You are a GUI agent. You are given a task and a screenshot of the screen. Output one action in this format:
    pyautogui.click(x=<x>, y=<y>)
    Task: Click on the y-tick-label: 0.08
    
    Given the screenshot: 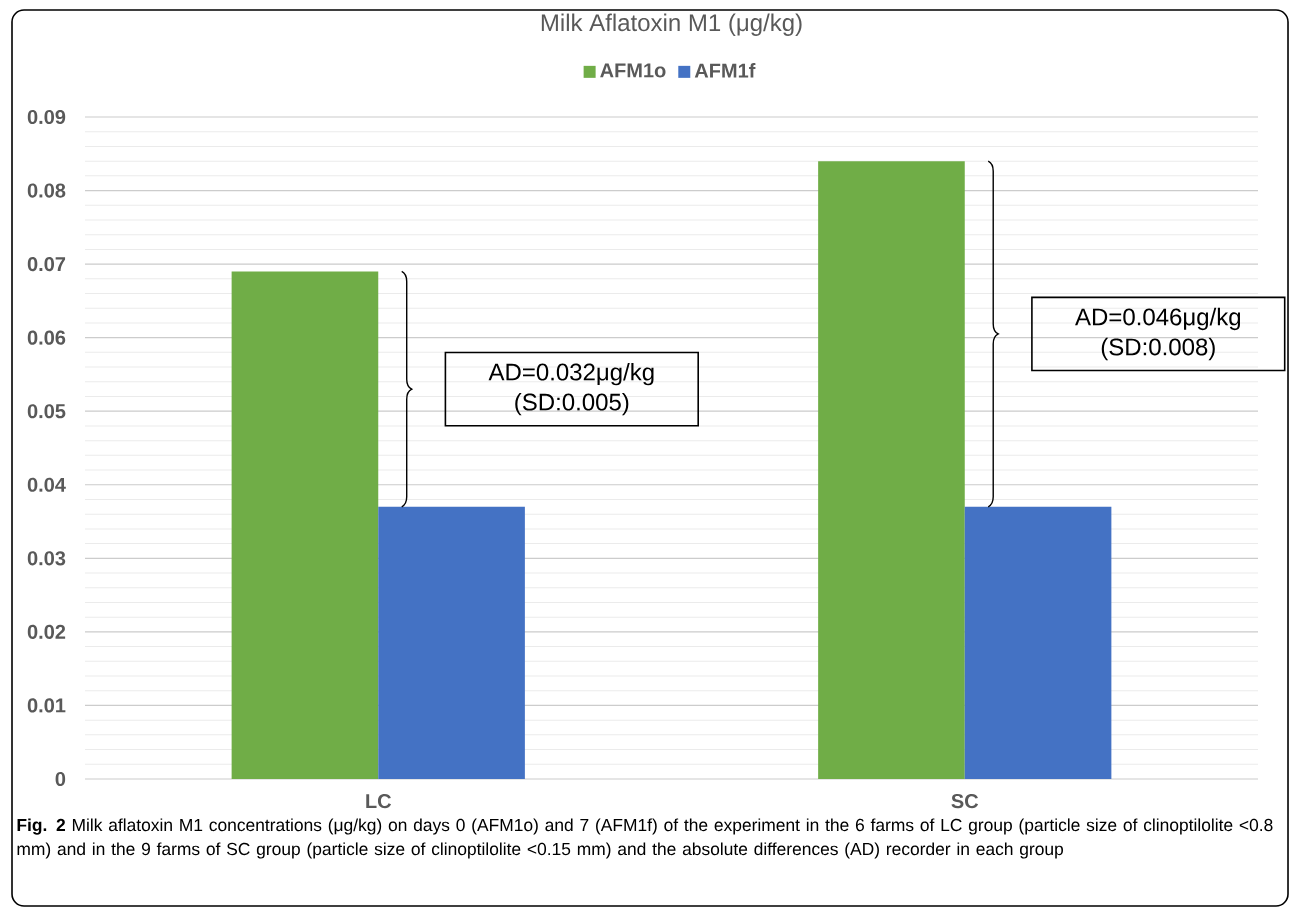 What is the action you would take?
    pyautogui.click(x=46, y=190)
    